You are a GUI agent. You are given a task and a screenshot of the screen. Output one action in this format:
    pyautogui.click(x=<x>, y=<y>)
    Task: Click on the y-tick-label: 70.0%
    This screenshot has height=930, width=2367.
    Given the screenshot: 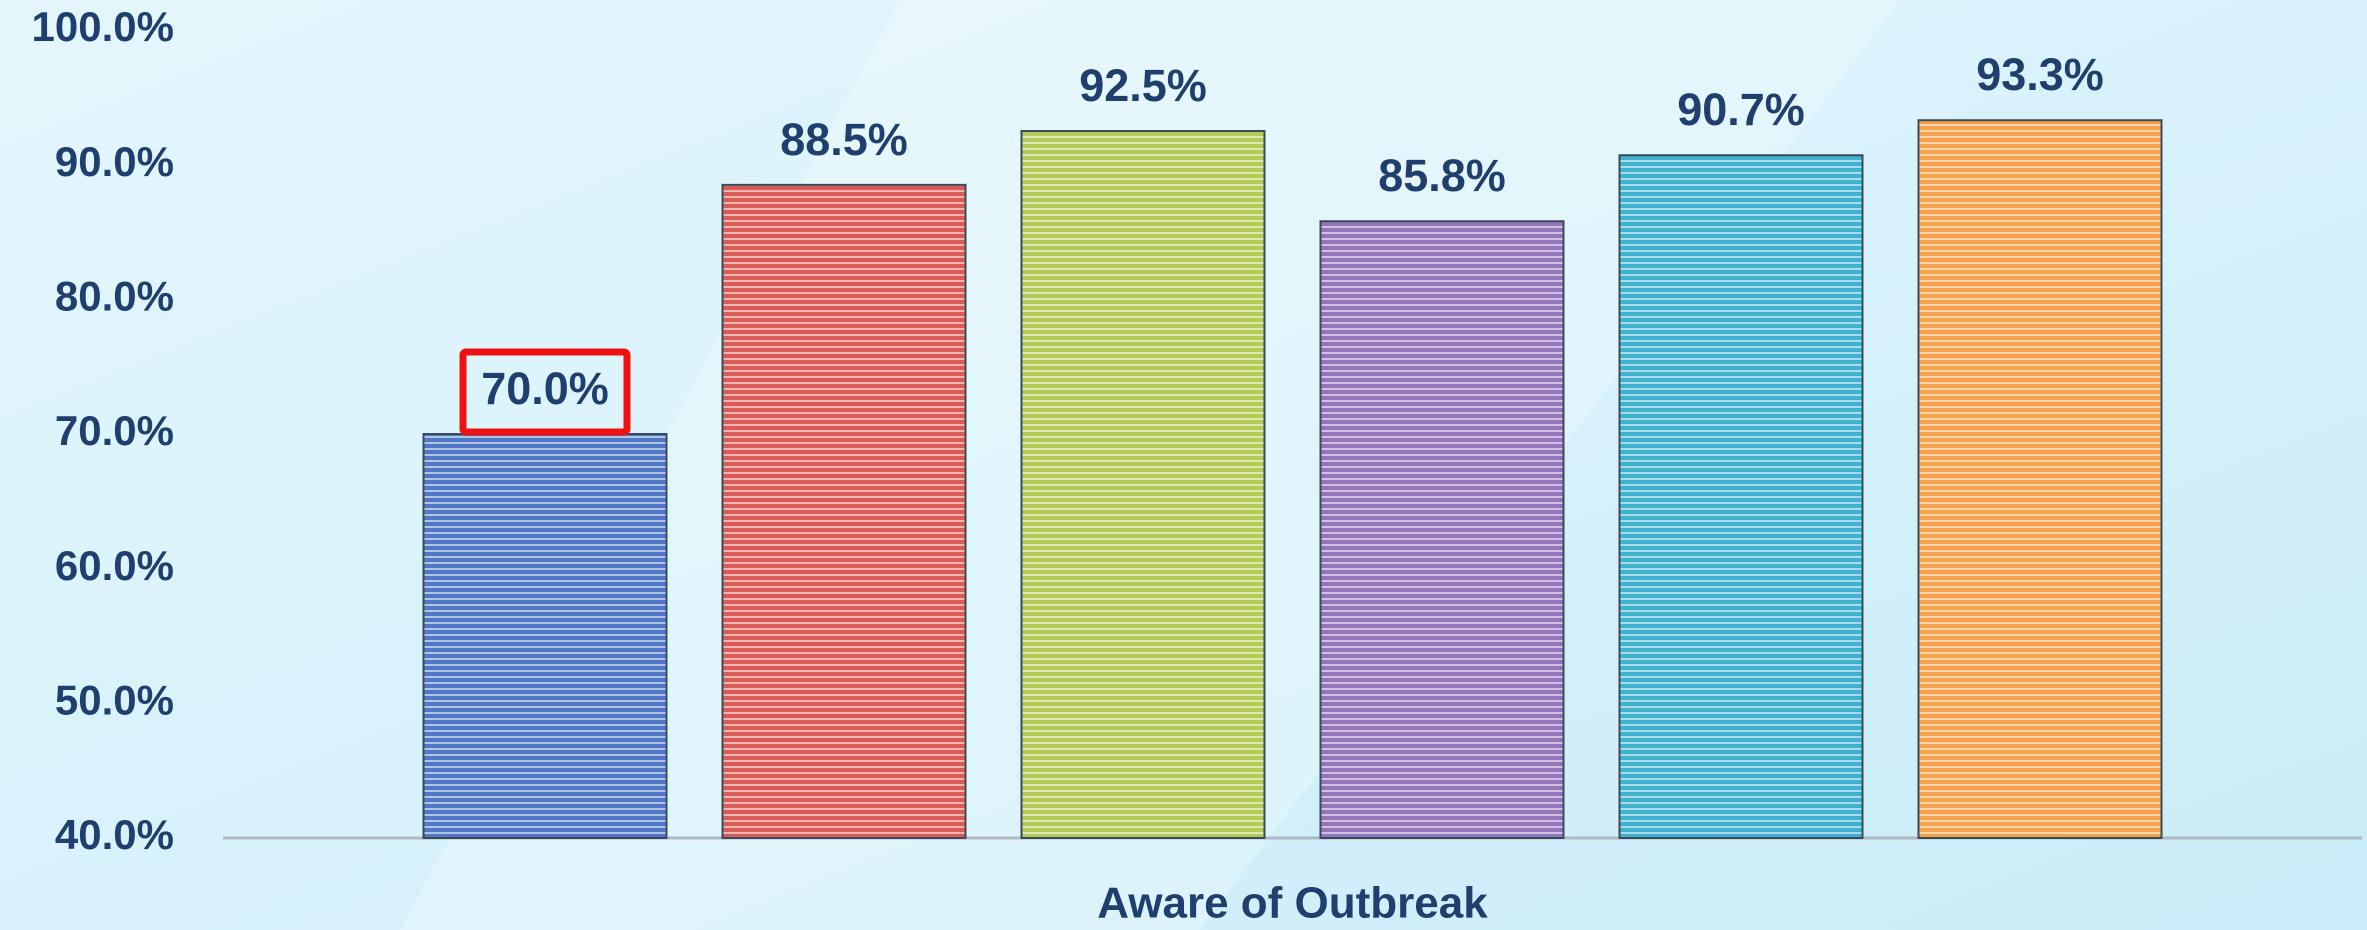 What is the action you would take?
    pyautogui.click(x=114, y=430)
    